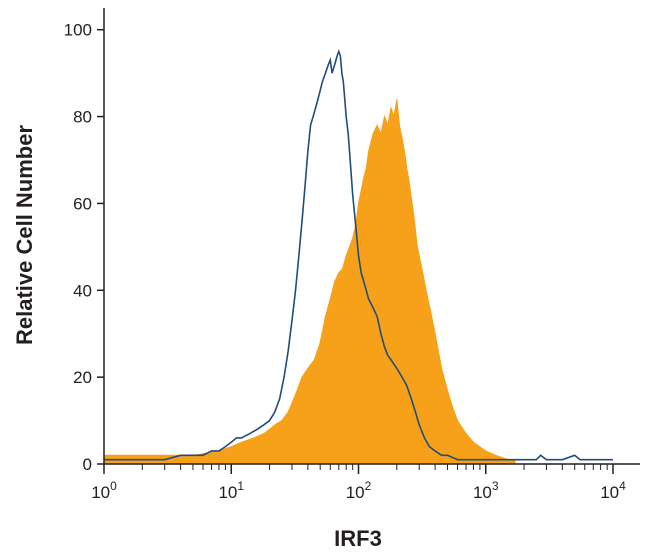 The height and width of the screenshot is (560, 650). I want to click on y-tick-label: 20, so click(82, 377).